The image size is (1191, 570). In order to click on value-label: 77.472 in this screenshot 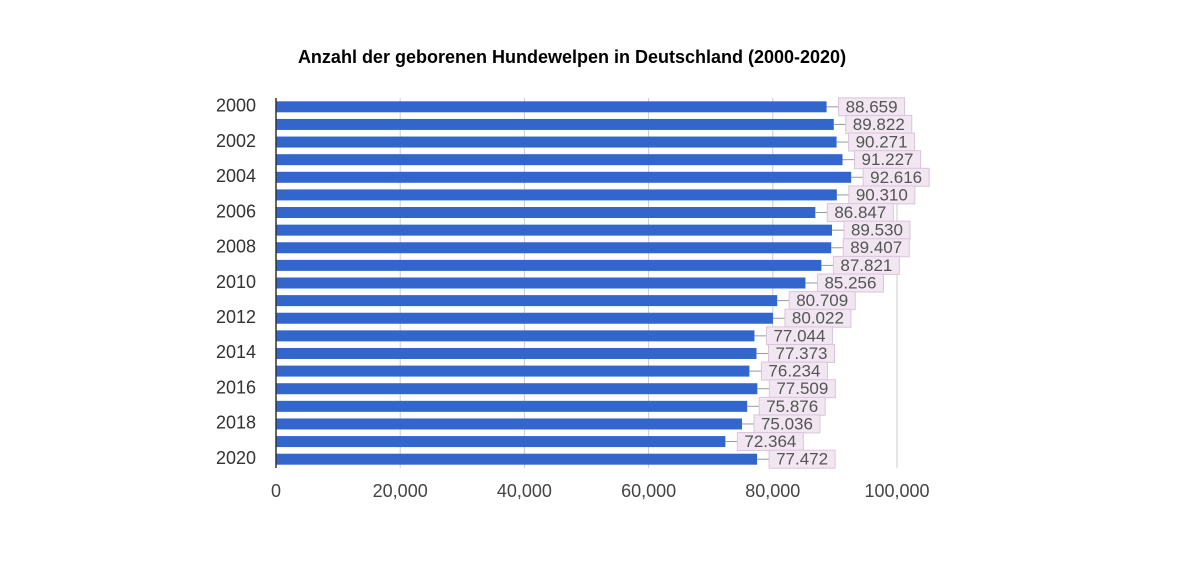, I will do `click(802, 459)`.